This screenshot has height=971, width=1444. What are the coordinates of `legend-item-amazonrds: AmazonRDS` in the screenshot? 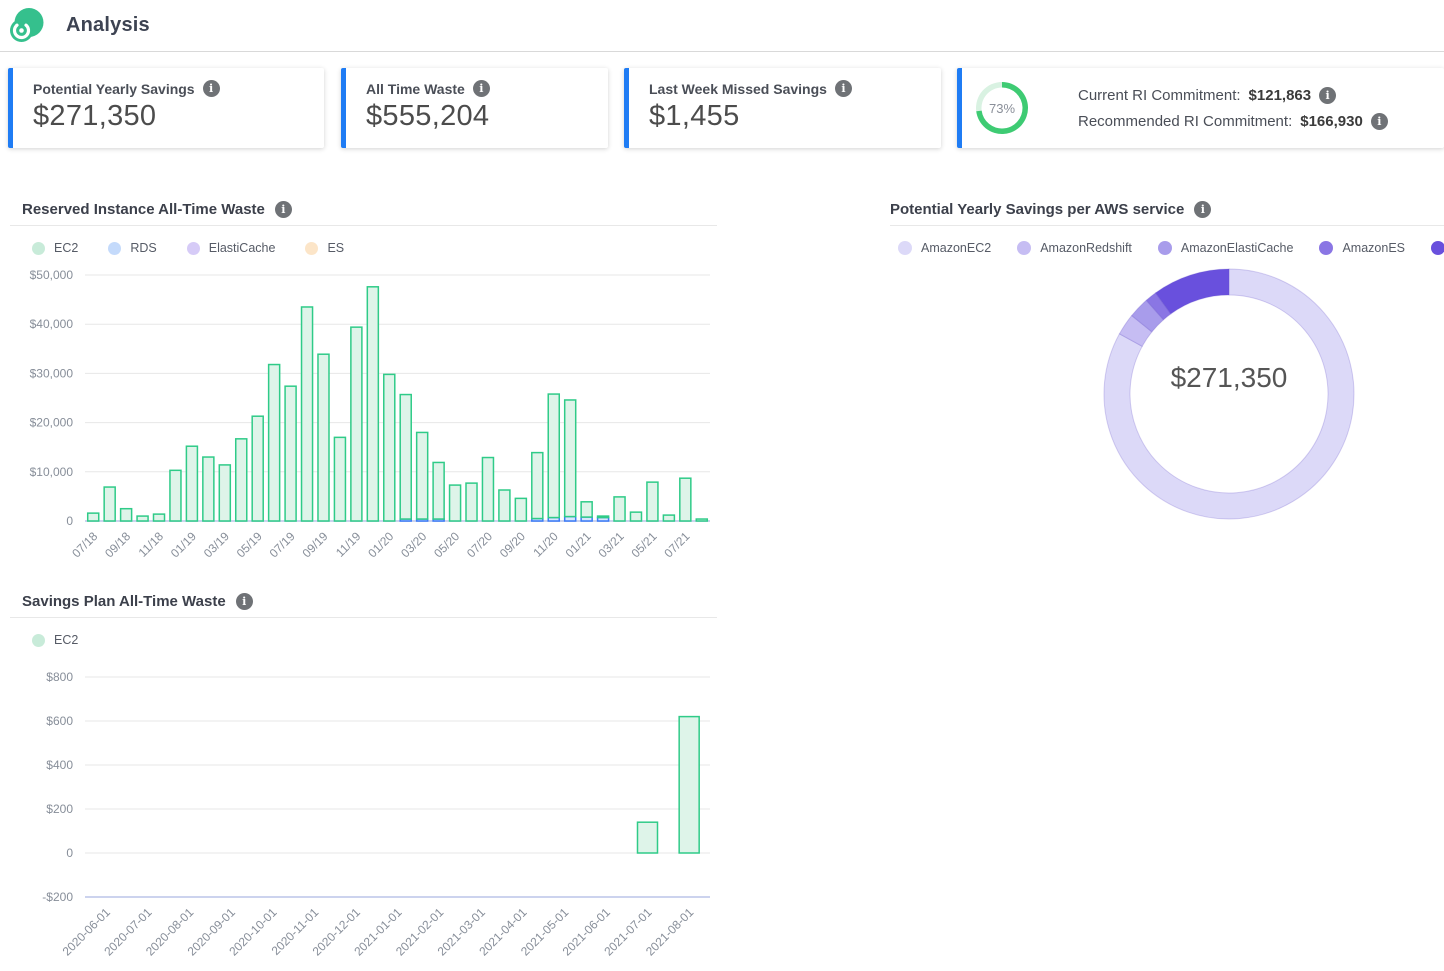 It's located at (1437, 248).